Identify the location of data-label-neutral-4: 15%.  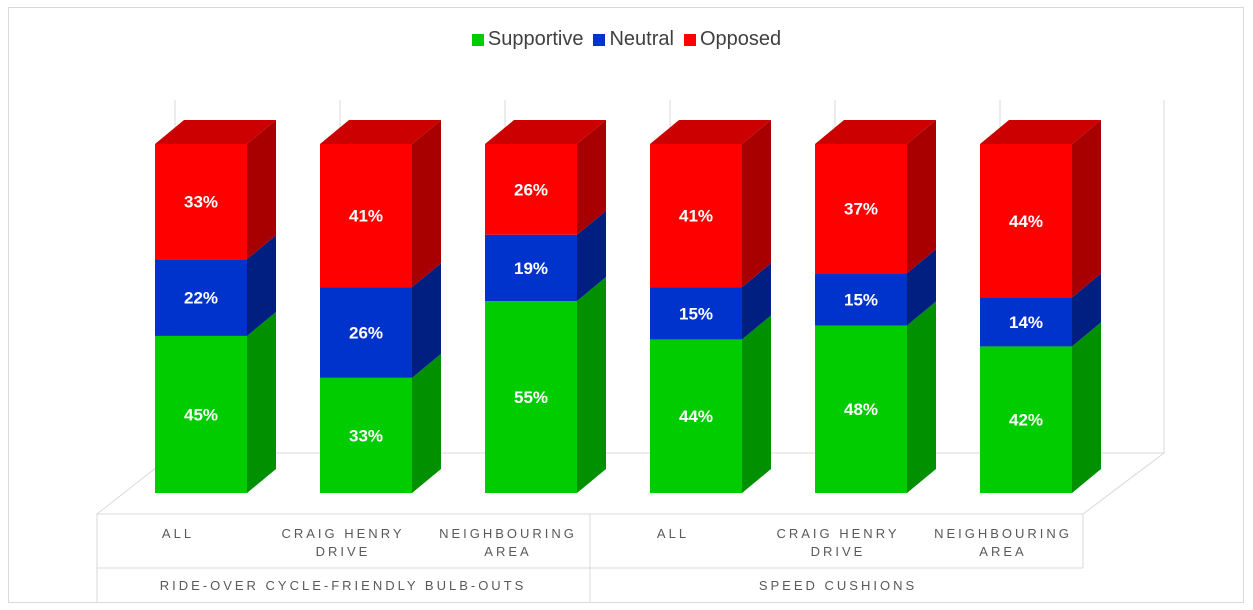
(861, 299).